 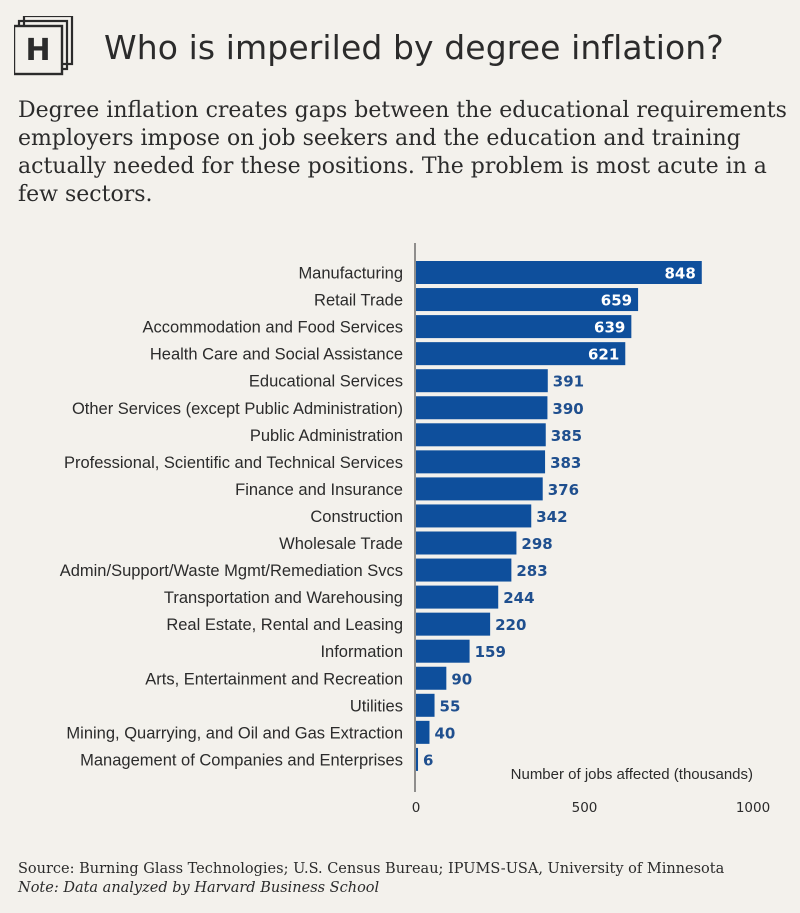 I want to click on data-label: 383, so click(x=565, y=463).